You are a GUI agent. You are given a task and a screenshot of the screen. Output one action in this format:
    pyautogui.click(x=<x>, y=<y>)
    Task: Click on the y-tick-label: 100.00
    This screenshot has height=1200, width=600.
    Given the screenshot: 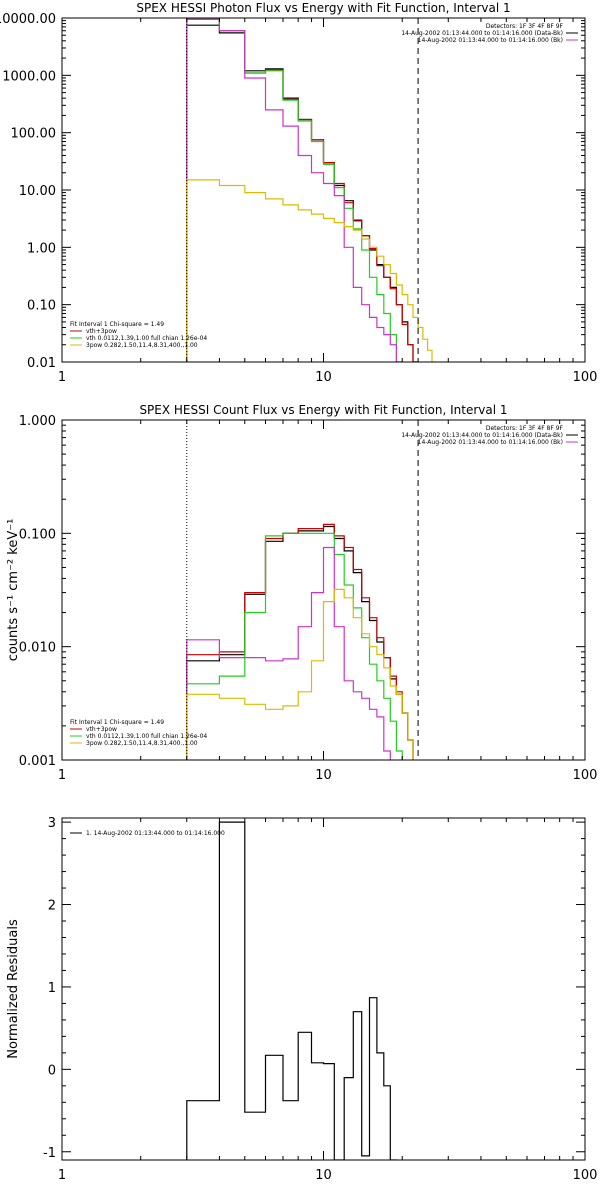 What is the action you would take?
    pyautogui.click(x=34, y=134)
    